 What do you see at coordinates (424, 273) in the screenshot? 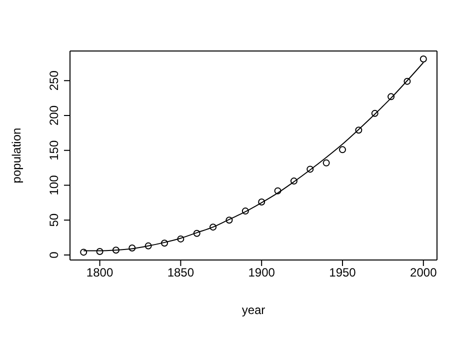
I see `x-tick-label: 2000` at bounding box center [424, 273].